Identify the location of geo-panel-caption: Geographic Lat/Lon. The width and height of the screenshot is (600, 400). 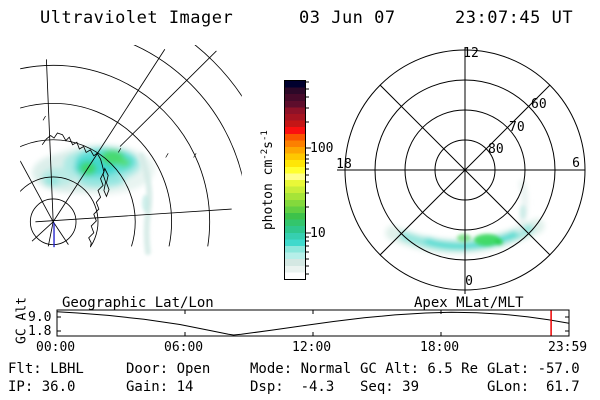
(138, 303).